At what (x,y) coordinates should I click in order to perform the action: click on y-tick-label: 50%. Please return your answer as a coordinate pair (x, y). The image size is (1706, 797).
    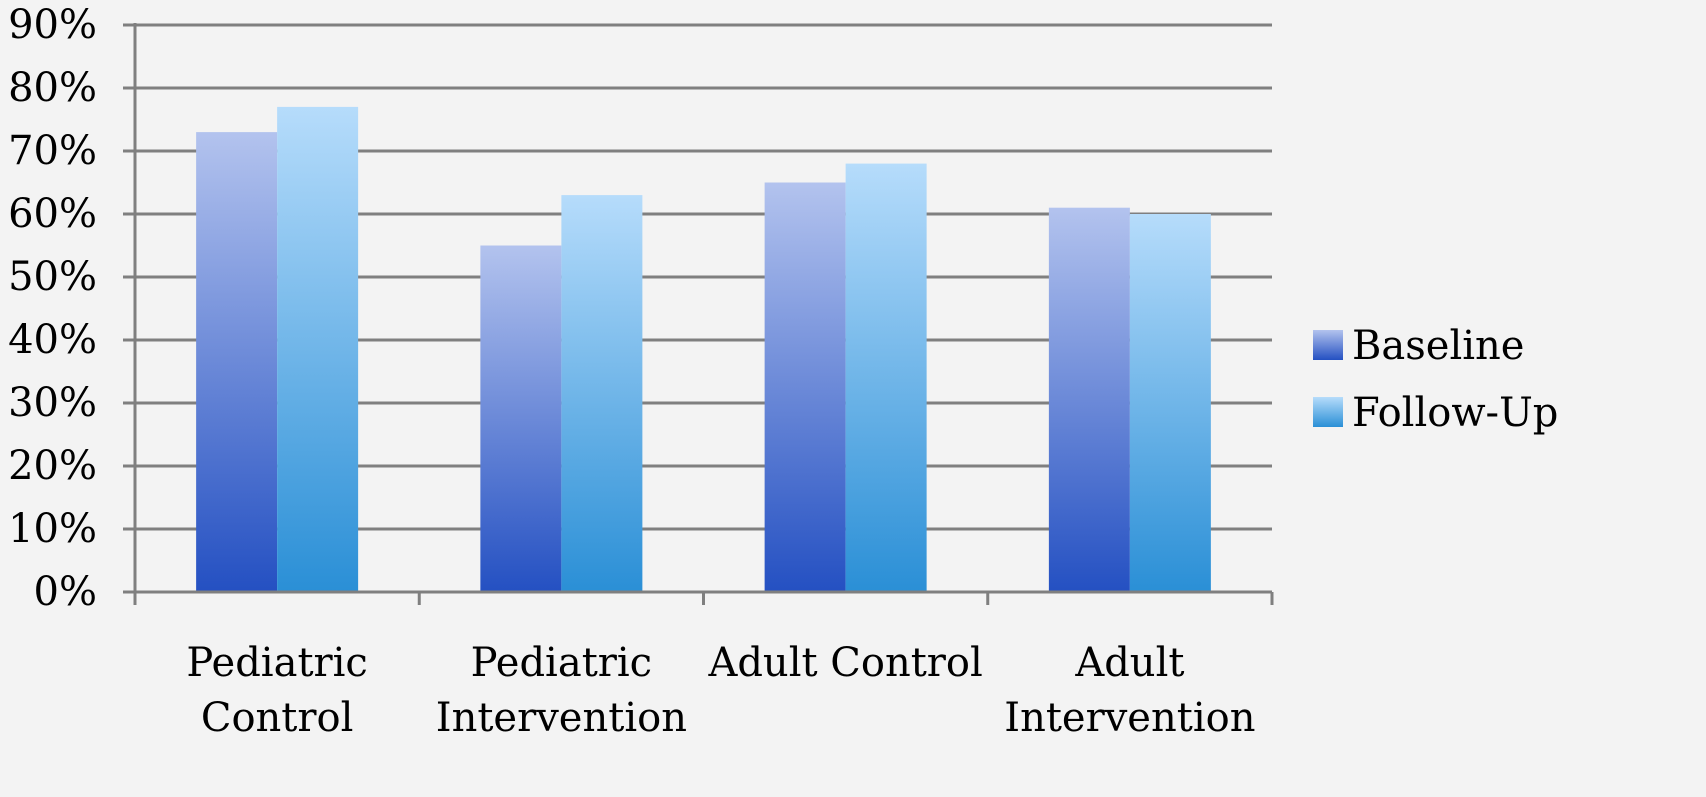
    Looking at the image, I should click on (52, 277).